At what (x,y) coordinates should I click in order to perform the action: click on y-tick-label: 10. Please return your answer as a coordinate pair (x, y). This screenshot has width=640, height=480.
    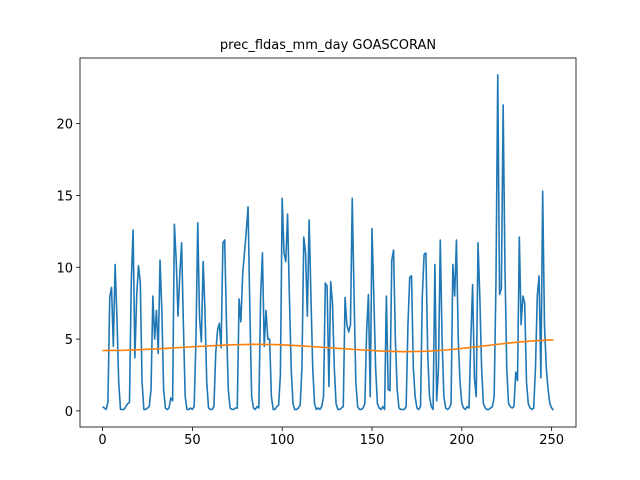
    Looking at the image, I should click on (64, 268).